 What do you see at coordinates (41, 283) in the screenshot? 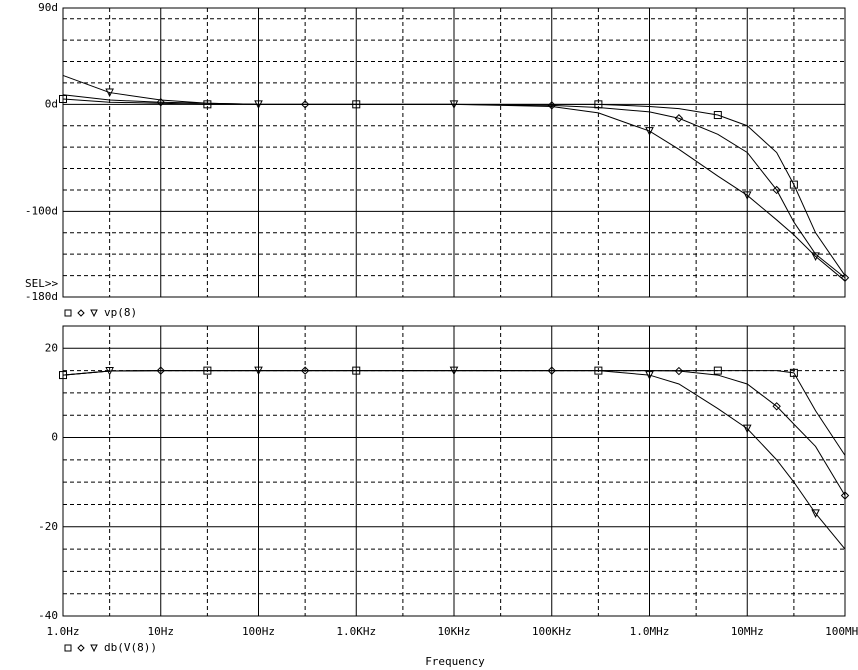
I see `annotation: SEL>>` at bounding box center [41, 283].